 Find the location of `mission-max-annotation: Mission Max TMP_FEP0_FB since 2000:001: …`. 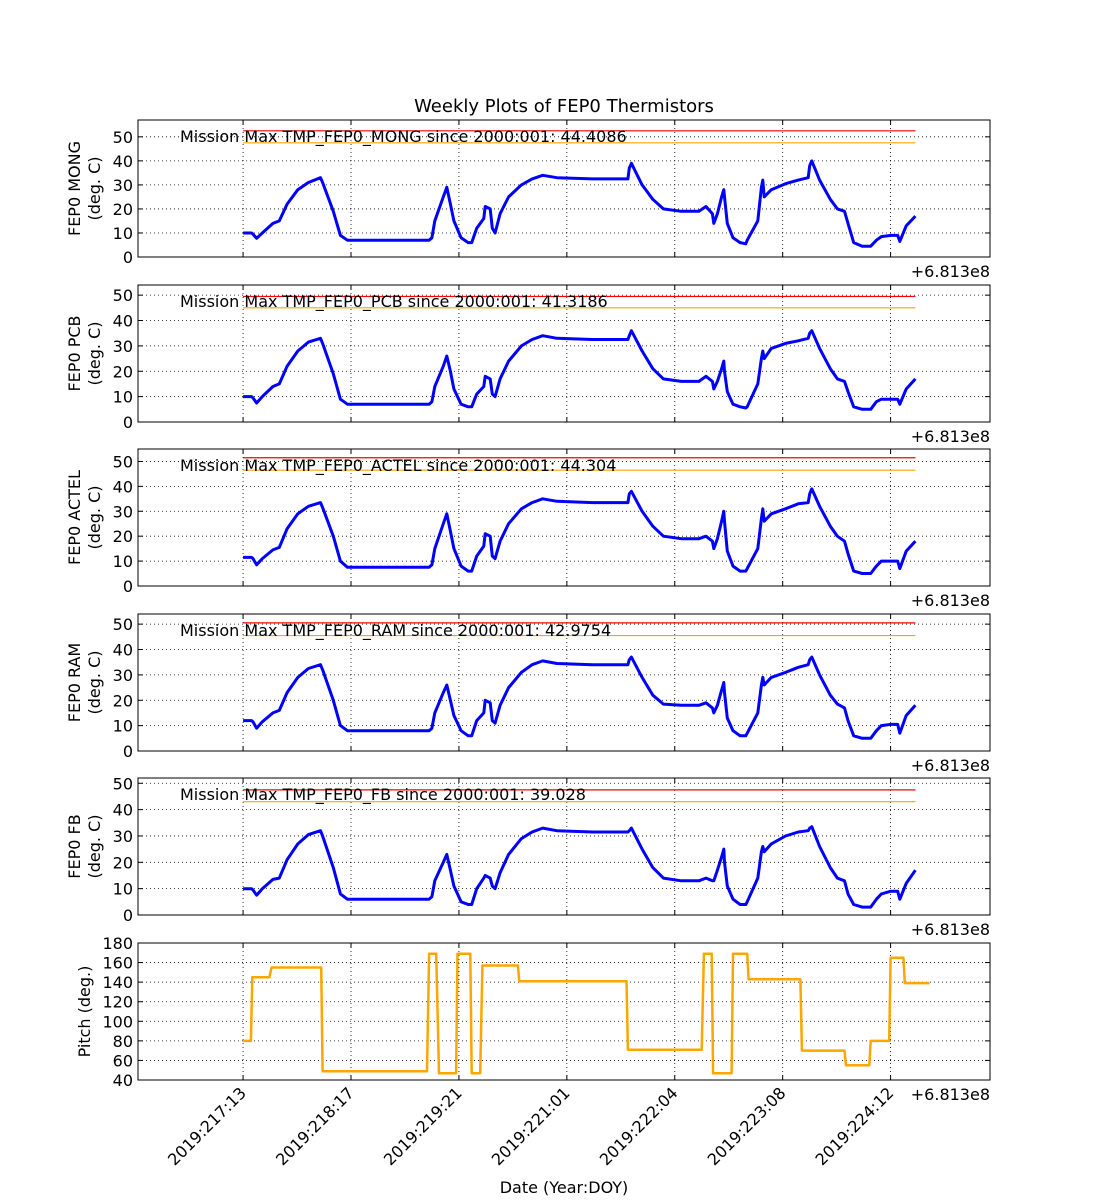

mission-max-annotation: Mission Max TMP_FEP0_FB since 2000:001: … is located at coordinates (383, 795).